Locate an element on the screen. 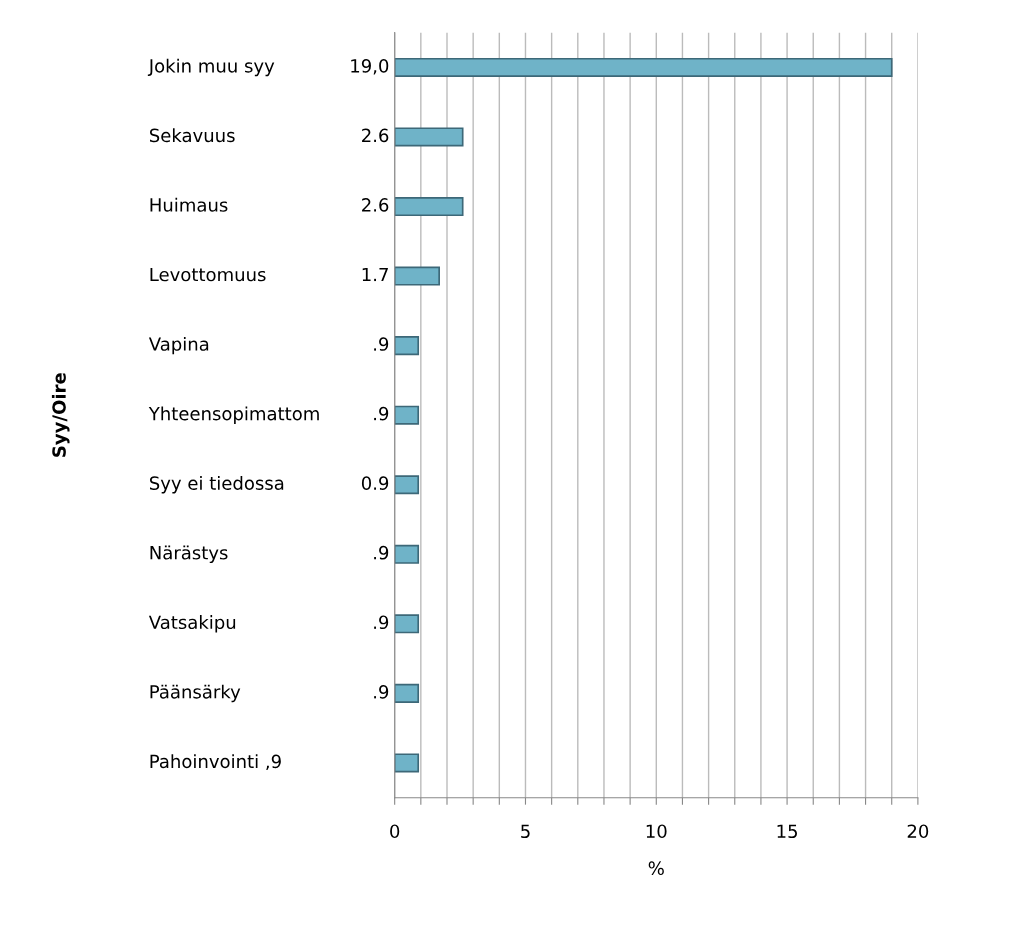 The height and width of the screenshot is (933, 1012). x-tick-label: 15 is located at coordinates (787, 831).